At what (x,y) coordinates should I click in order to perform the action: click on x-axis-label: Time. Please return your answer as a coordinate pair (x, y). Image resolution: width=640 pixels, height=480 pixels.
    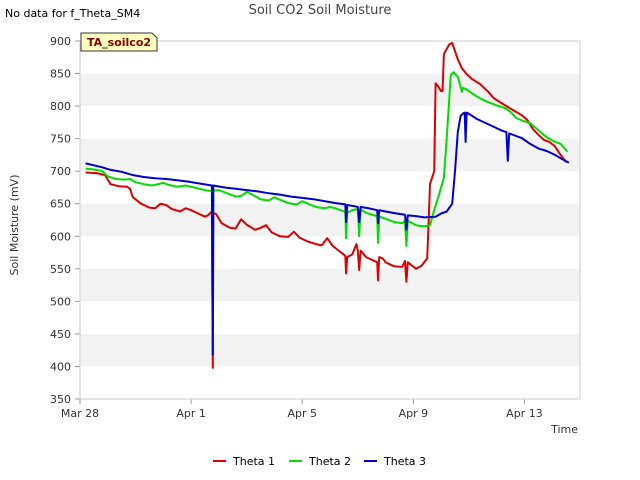
    Looking at the image, I should click on (564, 429).